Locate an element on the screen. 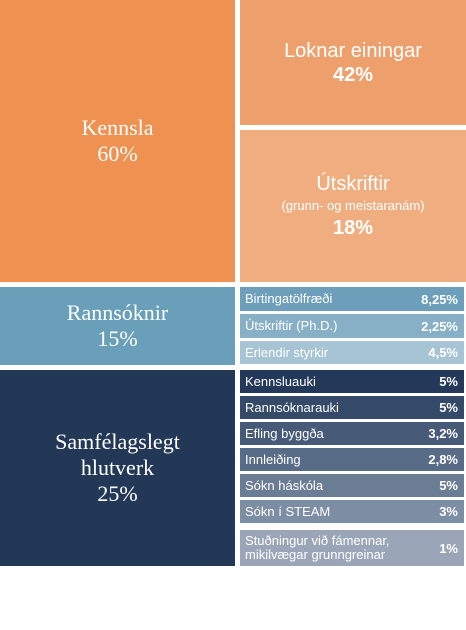 This screenshot has width=466, height=630. block: Útskriftir (grunn- og meistaranám) 18% is located at coordinates (353, 206).